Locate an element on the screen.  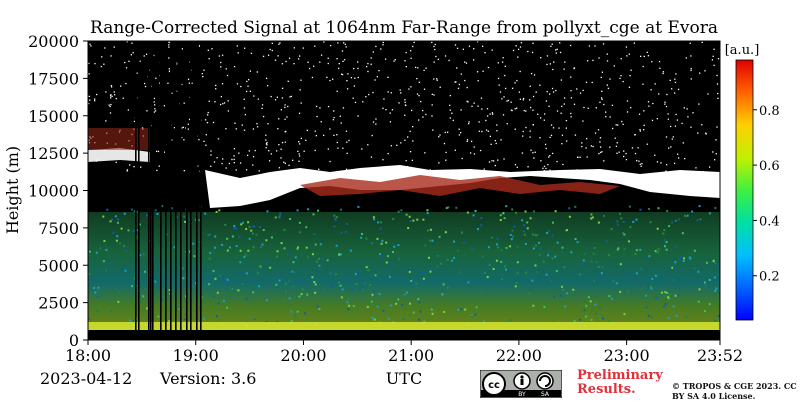
y-tick-label: 5000 is located at coordinates (58, 265).